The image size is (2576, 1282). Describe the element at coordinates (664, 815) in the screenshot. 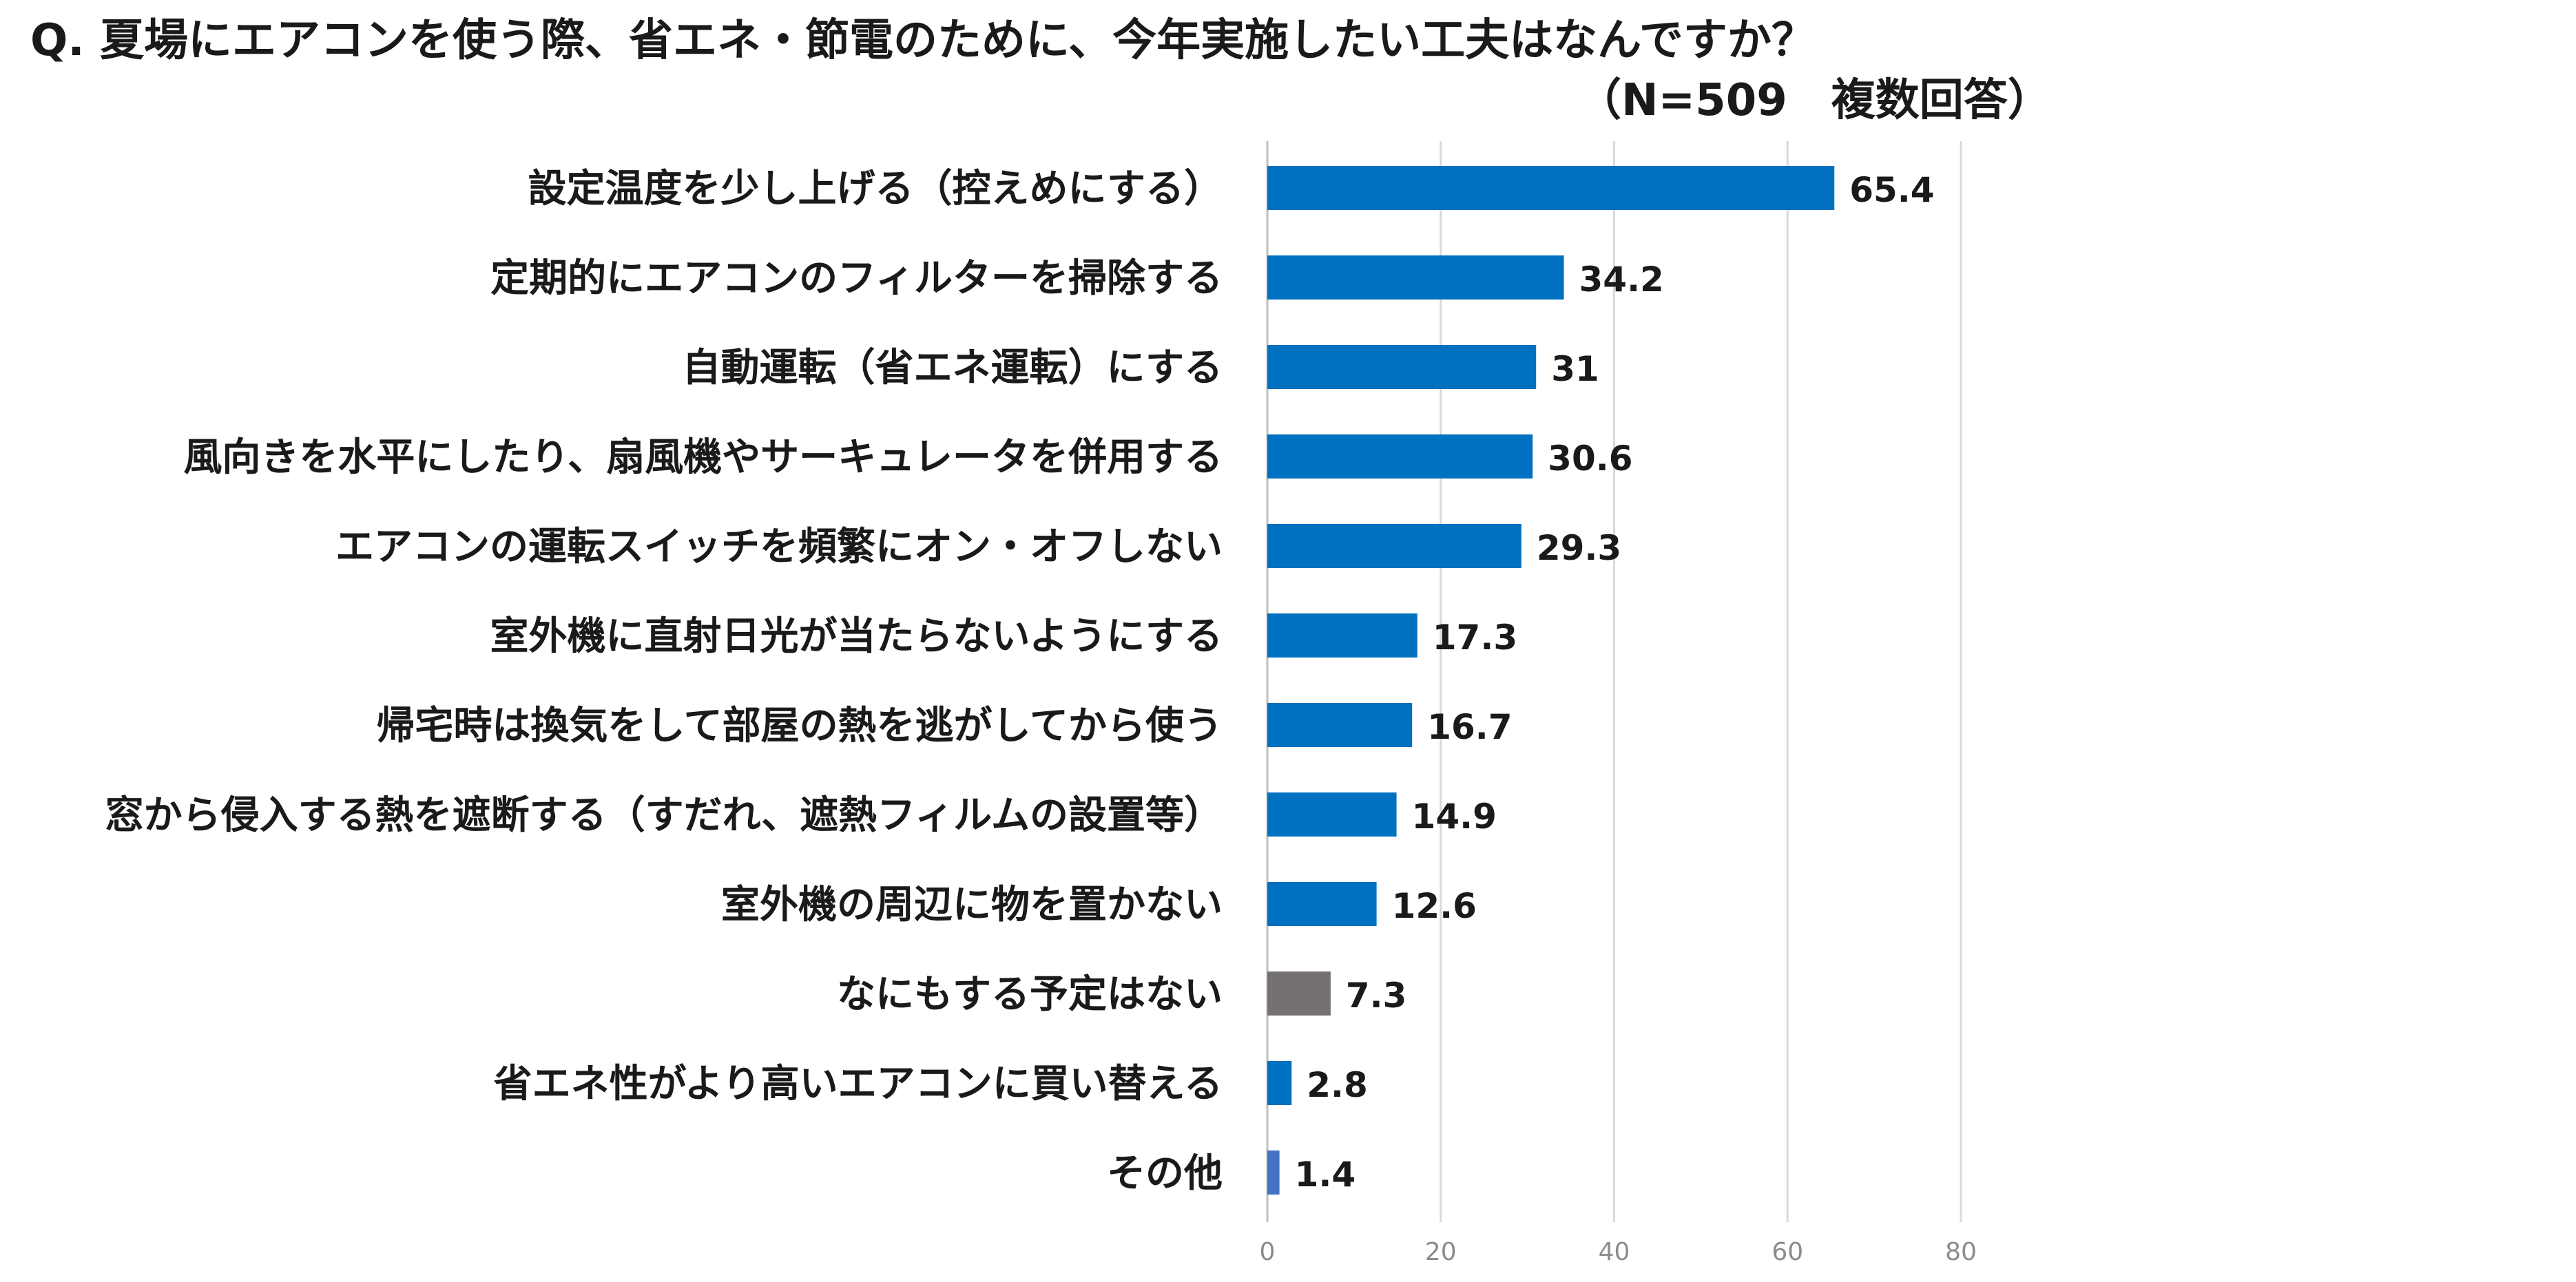

I see `category-label: 窓から侵入する熱を遮断する（すだれ、遮熱フィルムの設置等）` at that location.